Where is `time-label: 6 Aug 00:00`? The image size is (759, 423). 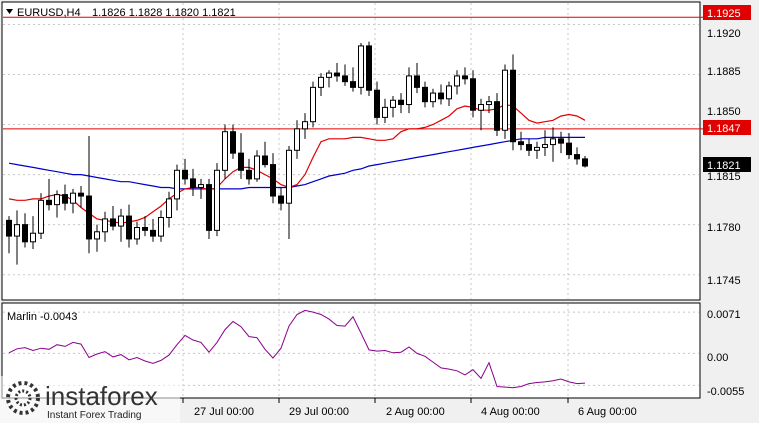
time-label: 6 Aug 00:00 is located at coordinates (607, 412).